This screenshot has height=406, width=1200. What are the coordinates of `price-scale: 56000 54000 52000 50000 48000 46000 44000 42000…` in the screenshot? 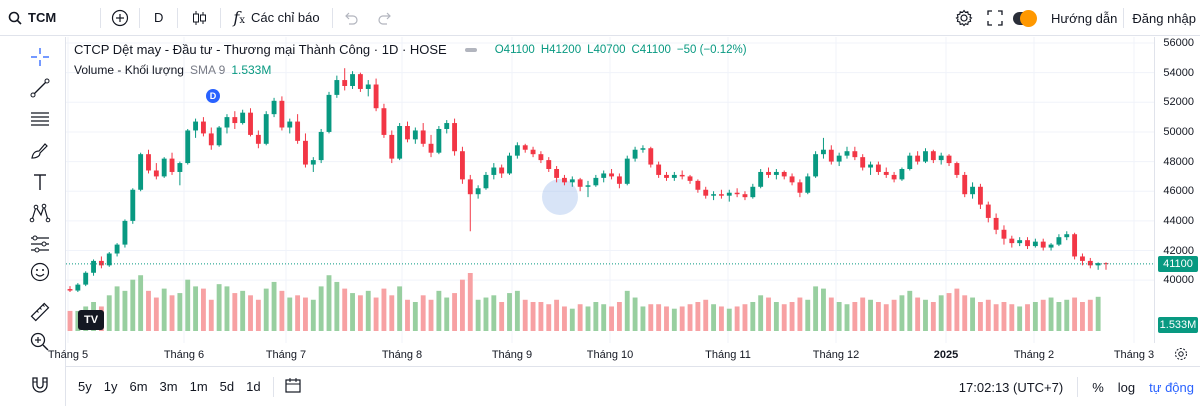 It's located at (1177, 190).